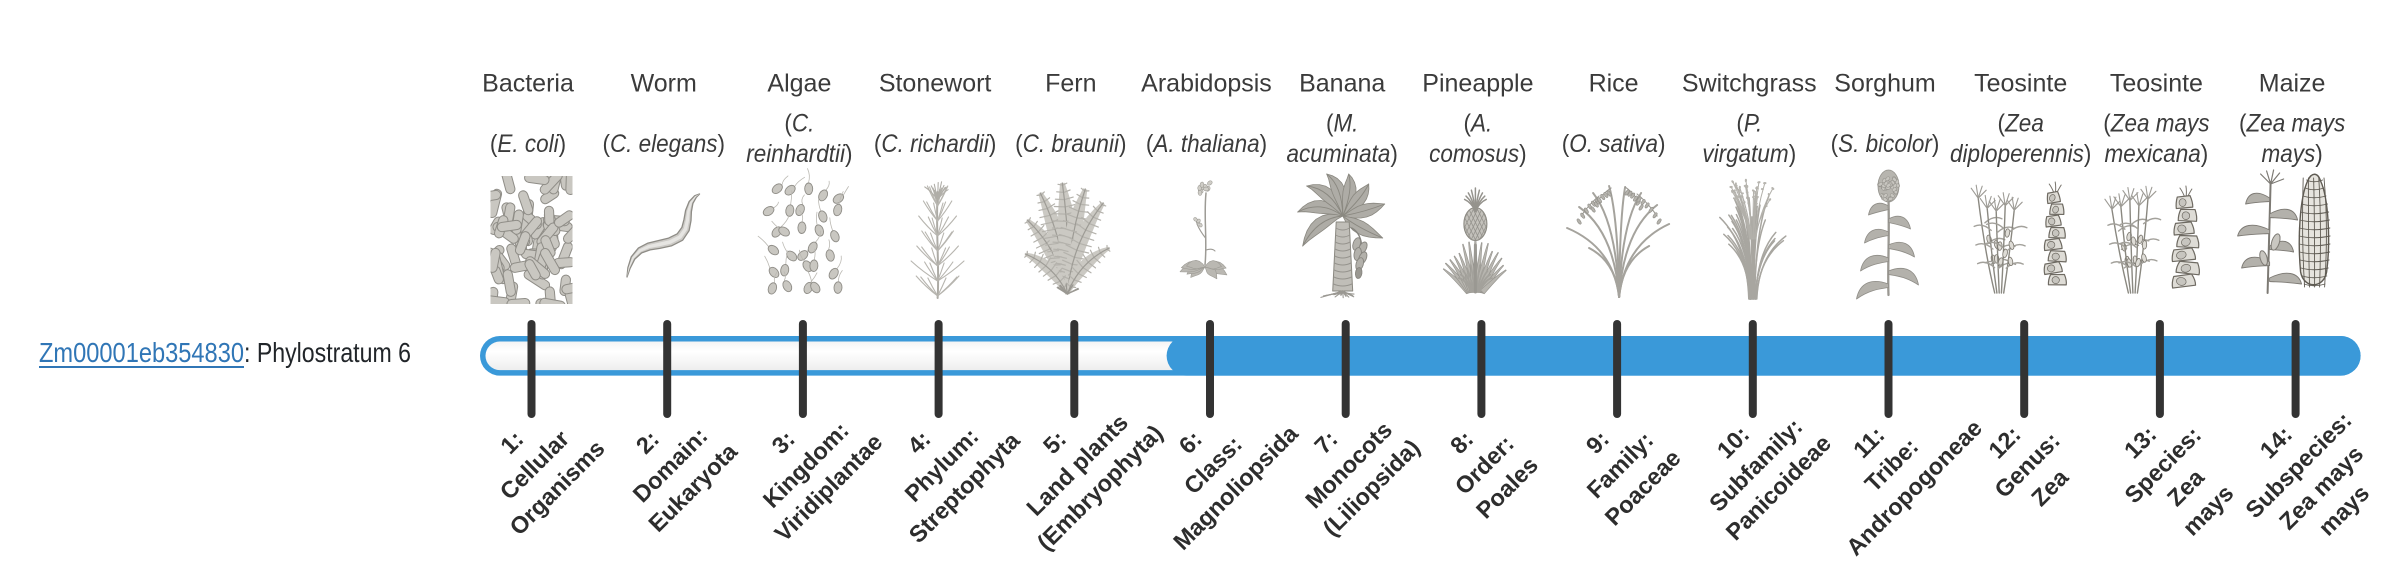 This screenshot has width=2400, height=580. Describe the element at coordinates (528, 144) in the screenshot. I see `svg-text: (E. coli)` at that location.